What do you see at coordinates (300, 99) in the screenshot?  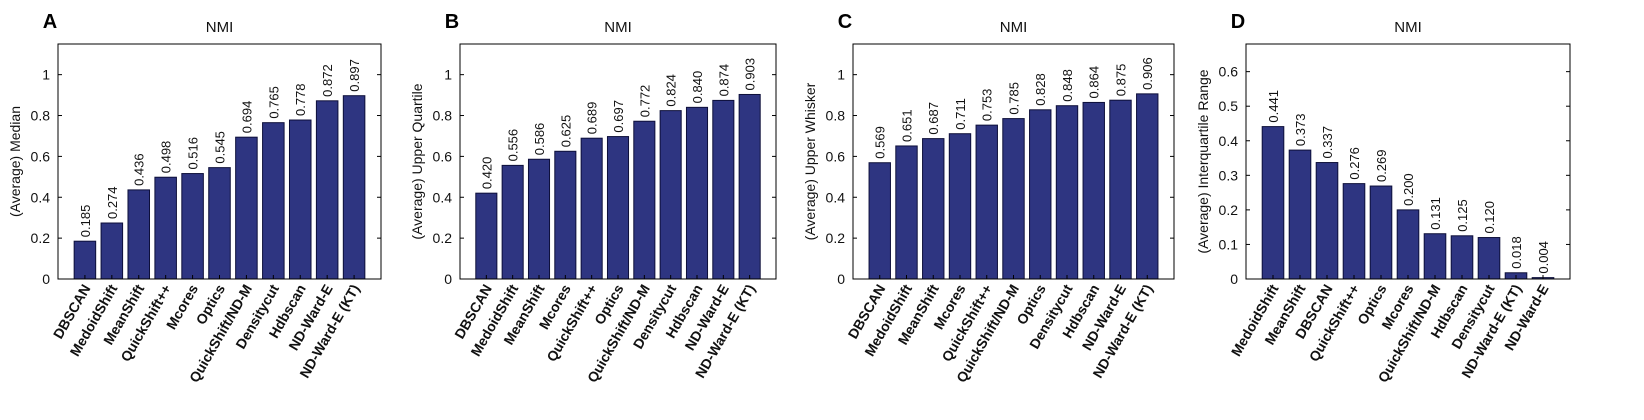 I see `data-label: 0.778` at bounding box center [300, 99].